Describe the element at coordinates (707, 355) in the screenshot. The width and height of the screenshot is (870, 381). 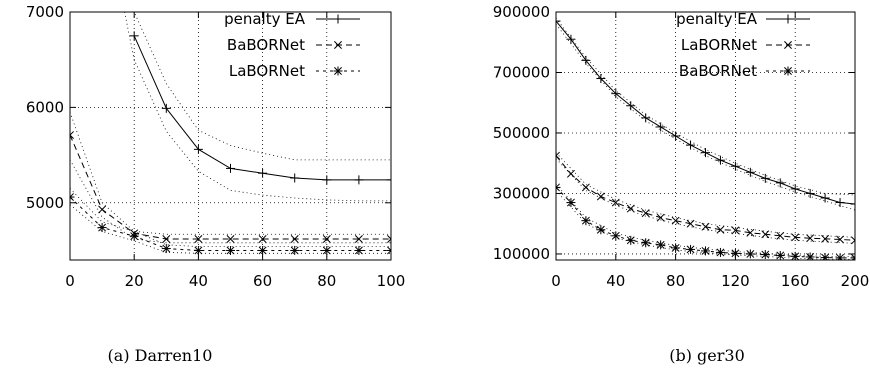
I see `caption-ger30: (b) ger30` at that location.